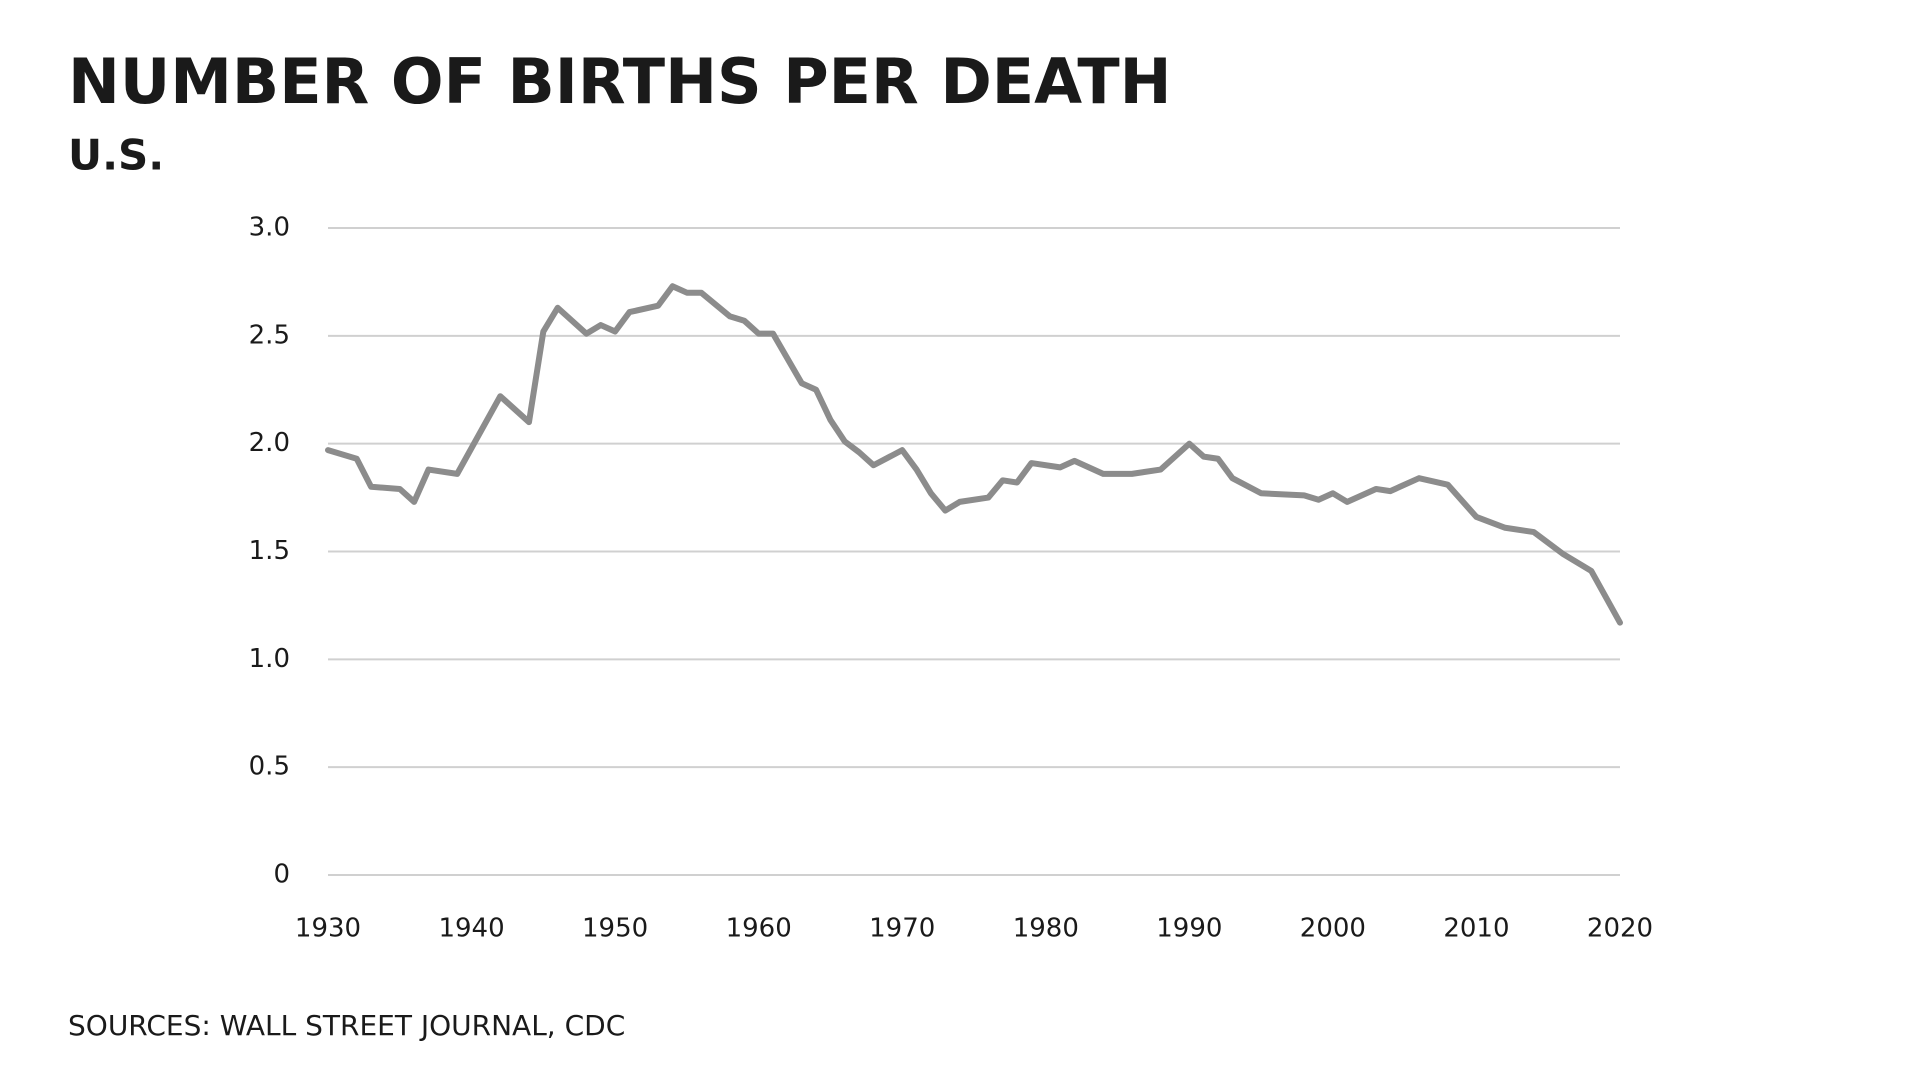 The height and width of the screenshot is (1080, 1920). Describe the element at coordinates (759, 929) in the screenshot. I see `x-tick-label: 1960` at that location.